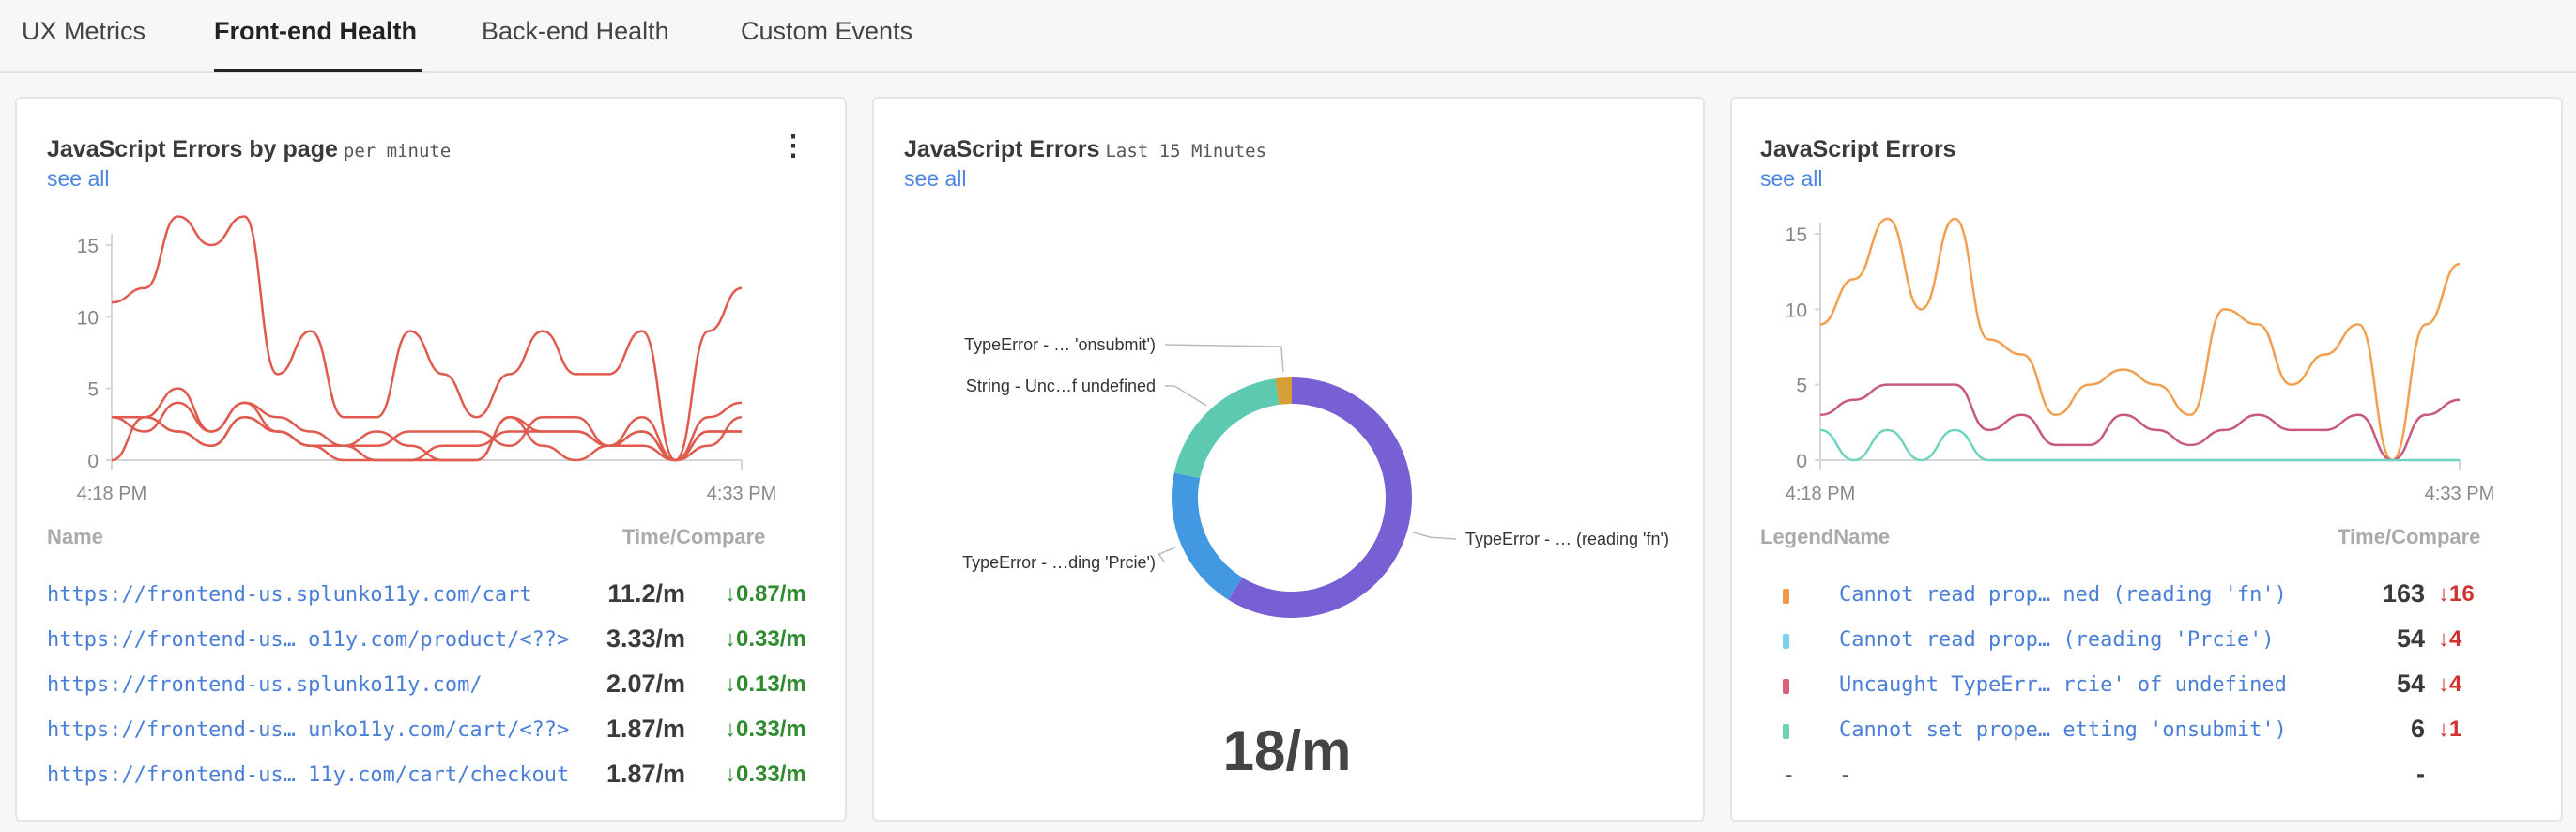 This screenshot has width=2576, height=832. Describe the element at coordinates (1858, 149) in the screenshot. I see `card-title: JavaScript Errors` at that location.